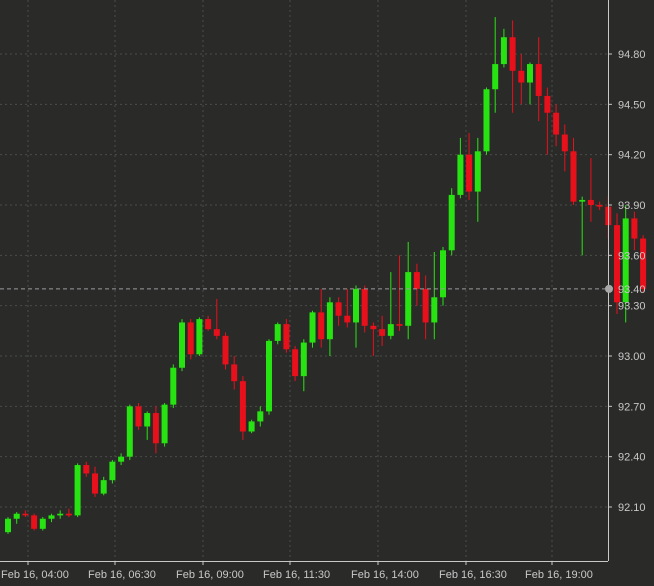  What do you see at coordinates (632, 458) in the screenshot?
I see `y-tick-label: 92.40` at bounding box center [632, 458].